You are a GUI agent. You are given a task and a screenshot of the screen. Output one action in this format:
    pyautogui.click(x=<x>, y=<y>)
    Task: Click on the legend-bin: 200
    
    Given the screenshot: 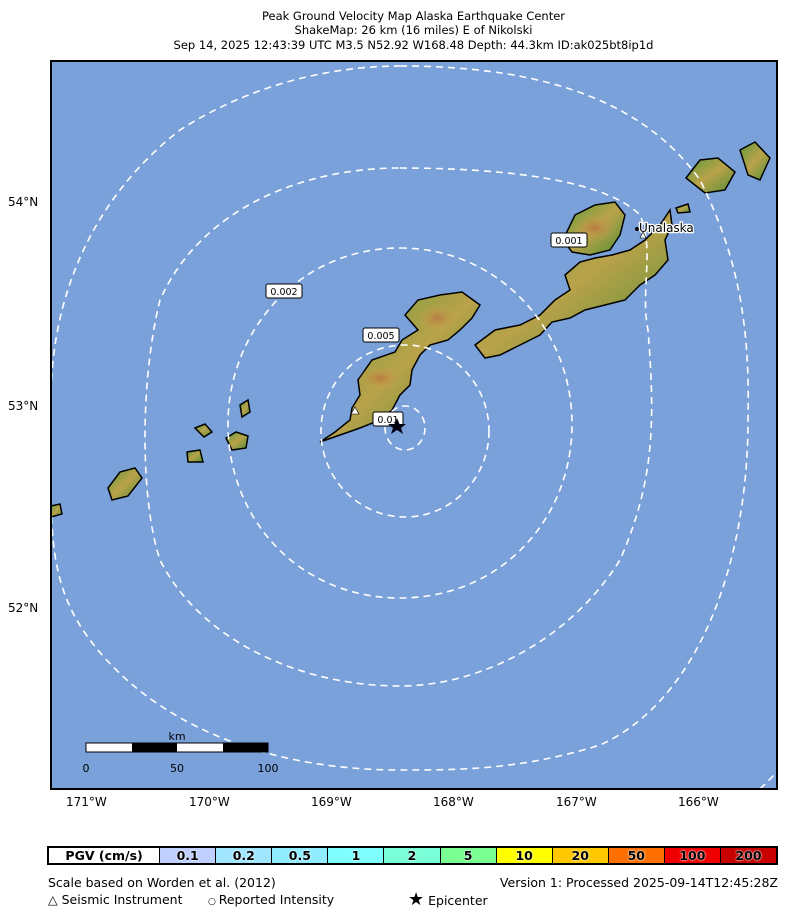 What is the action you would take?
    pyautogui.click(x=748, y=855)
    